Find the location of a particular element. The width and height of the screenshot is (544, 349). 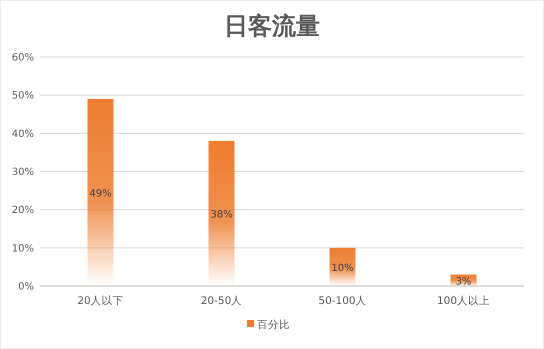

data-label: 10% is located at coordinates (342, 268).